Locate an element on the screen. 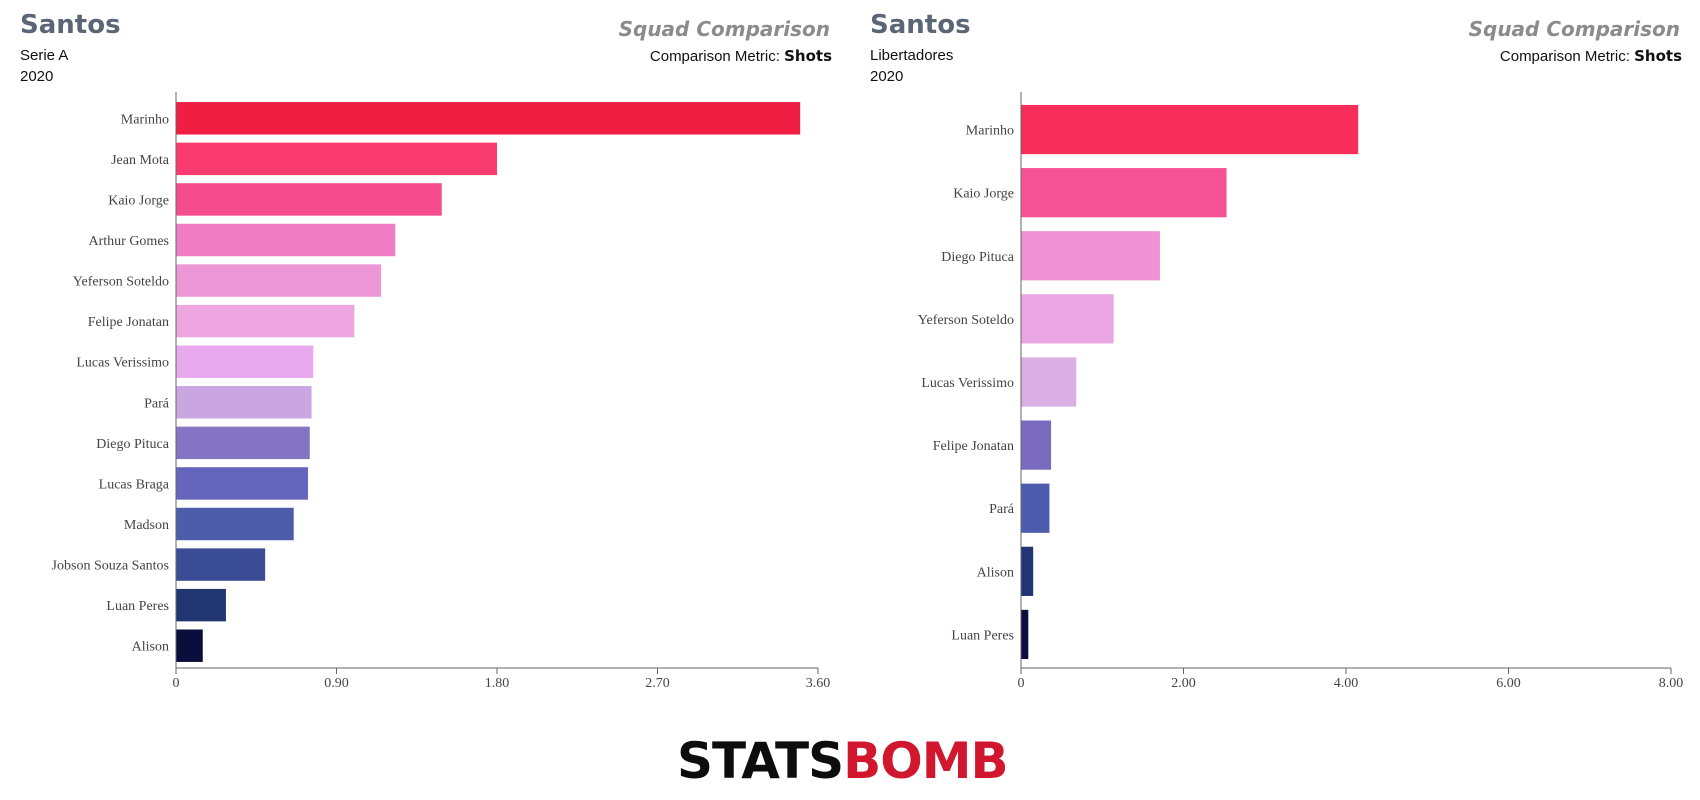 The image size is (1700, 800). category-label: Jean Mota is located at coordinates (140, 160).